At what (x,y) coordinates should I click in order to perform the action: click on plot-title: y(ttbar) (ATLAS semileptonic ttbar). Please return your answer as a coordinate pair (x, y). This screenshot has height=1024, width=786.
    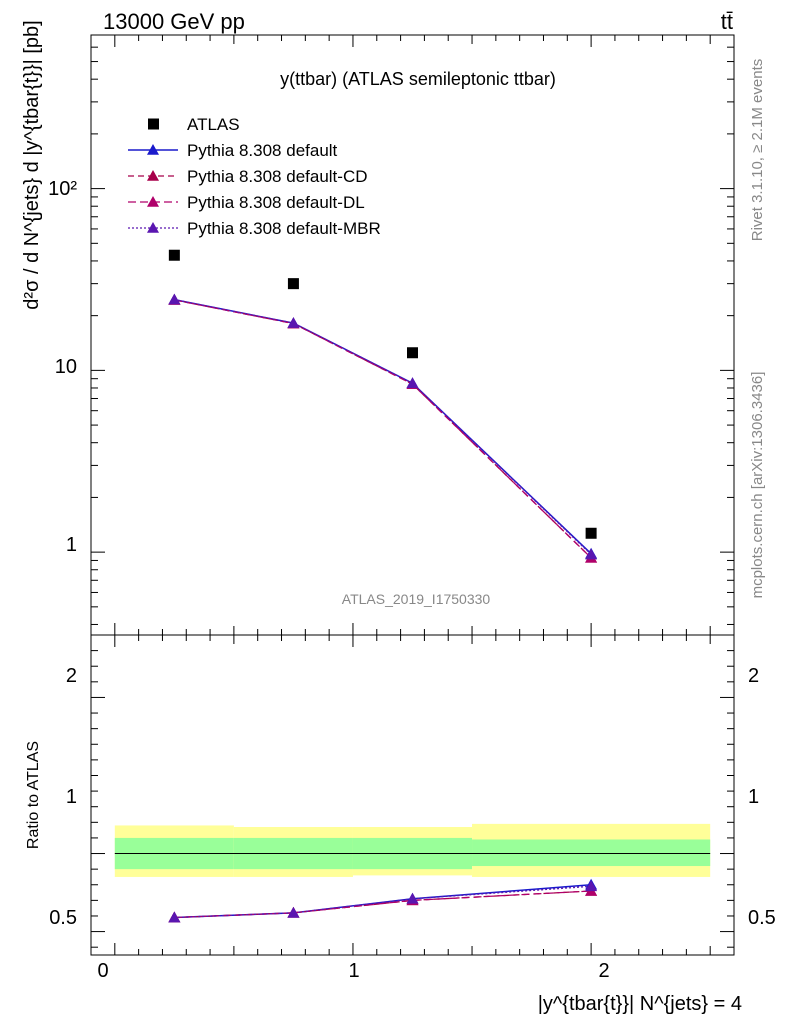
    Looking at the image, I should click on (418, 79).